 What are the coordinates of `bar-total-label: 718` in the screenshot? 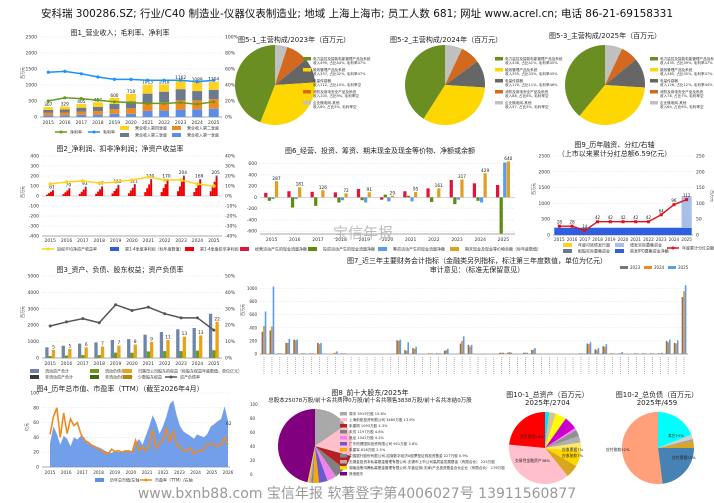 It's located at (131, 92).